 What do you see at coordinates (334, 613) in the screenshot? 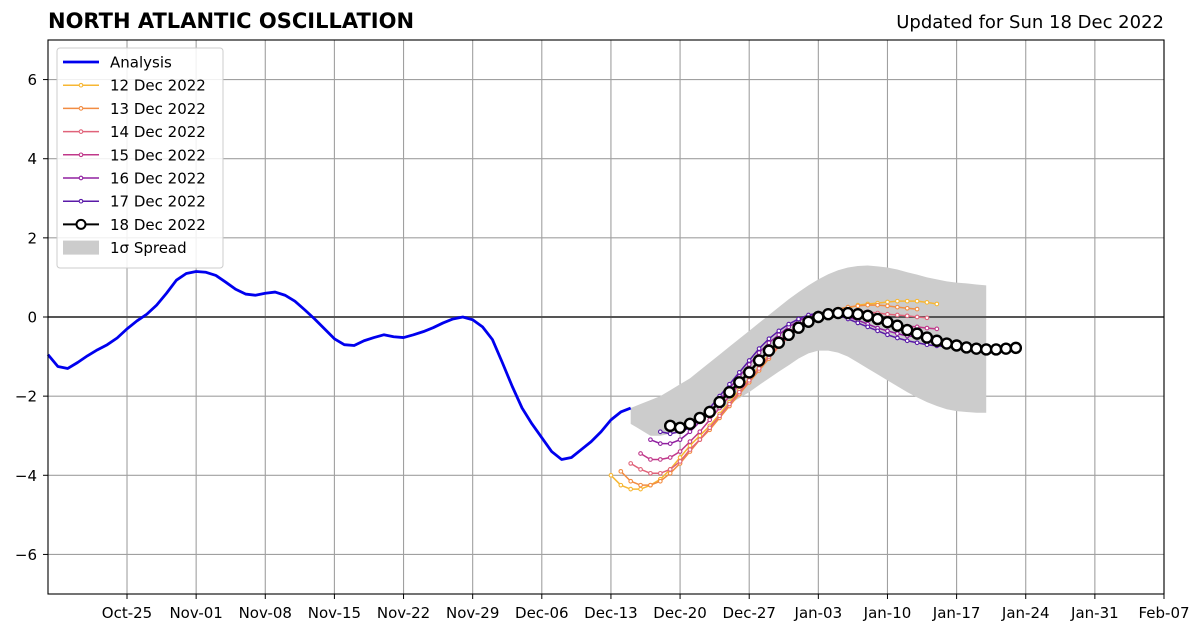
I see `x-tick-label: Nov-15` at bounding box center [334, 613].